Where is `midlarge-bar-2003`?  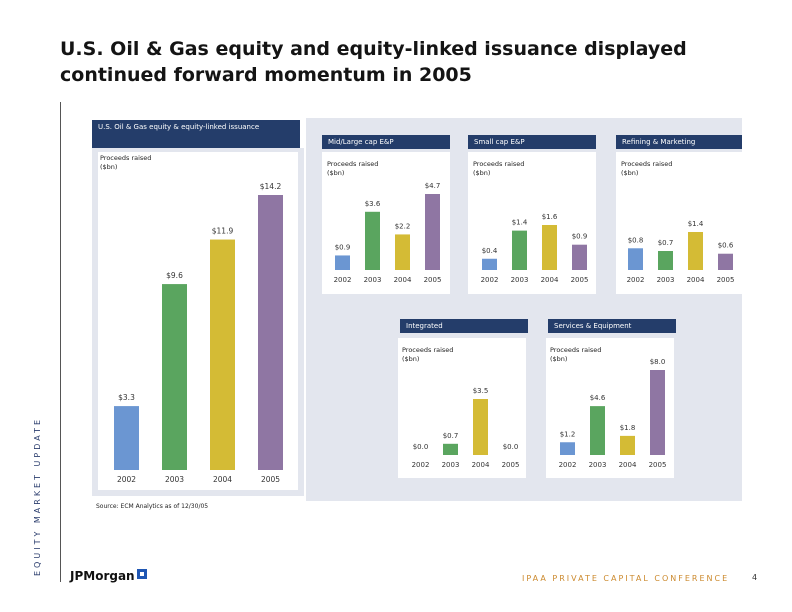 midlarge-bar-2003 is located at coordinates (372, 240).